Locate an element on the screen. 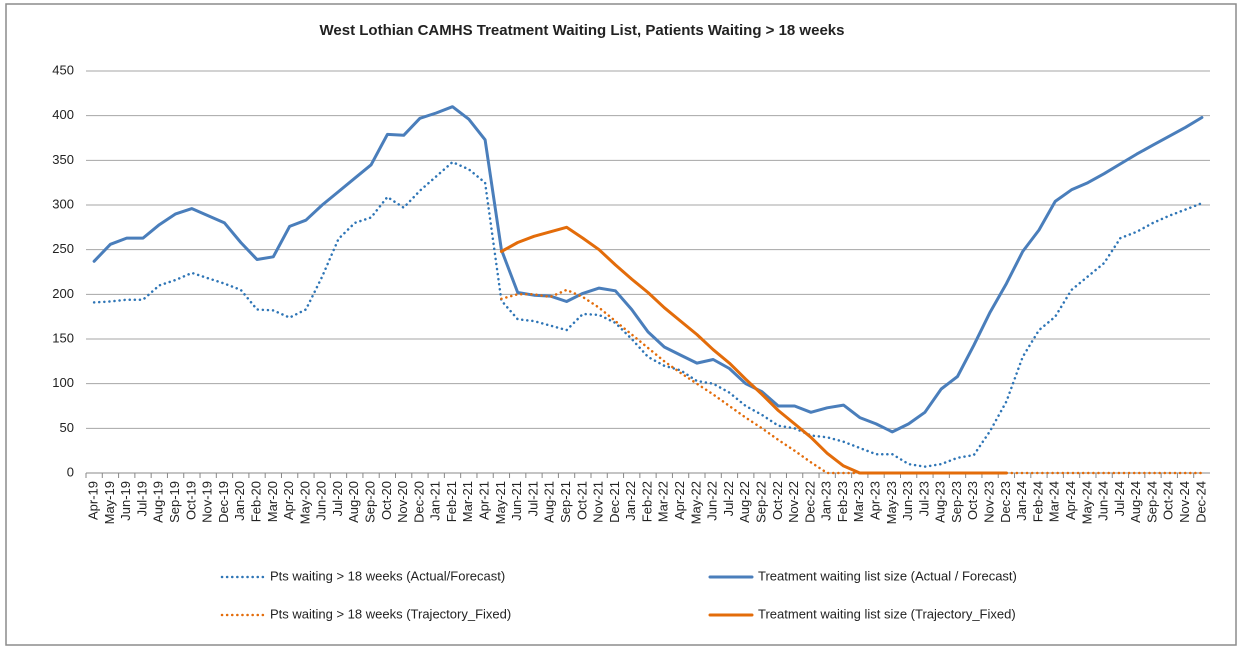 This screenshot has height=649, width=1242. x-tick-label: Aug-20 is located at coordinates (353, 502).